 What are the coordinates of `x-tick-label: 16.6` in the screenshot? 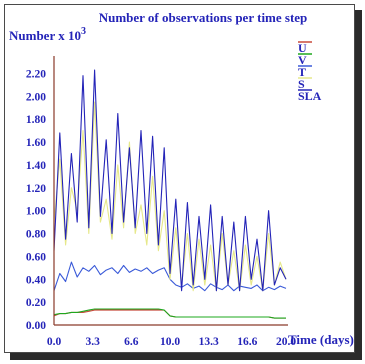 It's located at (247, 342).